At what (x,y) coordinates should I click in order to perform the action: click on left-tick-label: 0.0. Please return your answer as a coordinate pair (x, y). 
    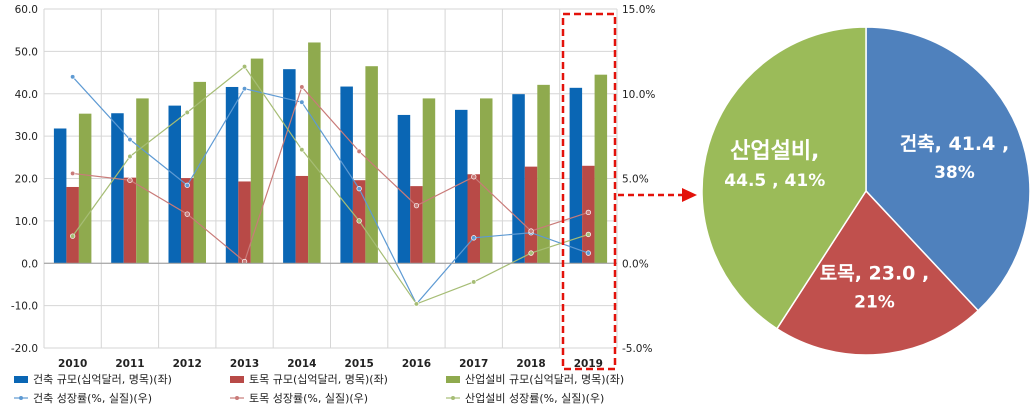
    Looking at the image, I should click on (29, 264).